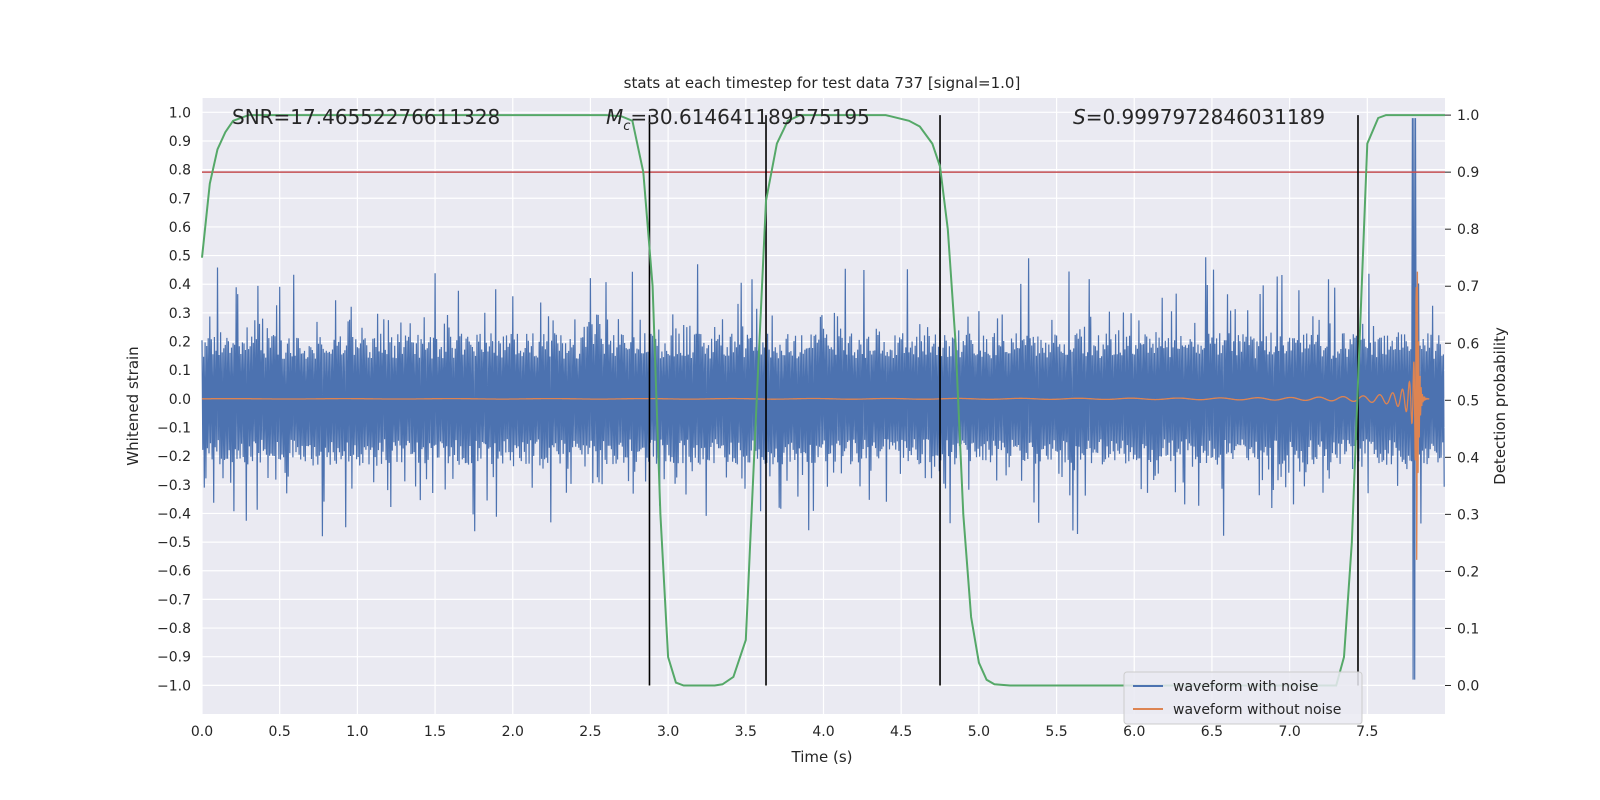 The width and height of the screenshot is (1600, 800). Describe the element at coordinates (174, 600) in the screenshot. I see `y-tick-label: −0.7` at that location.